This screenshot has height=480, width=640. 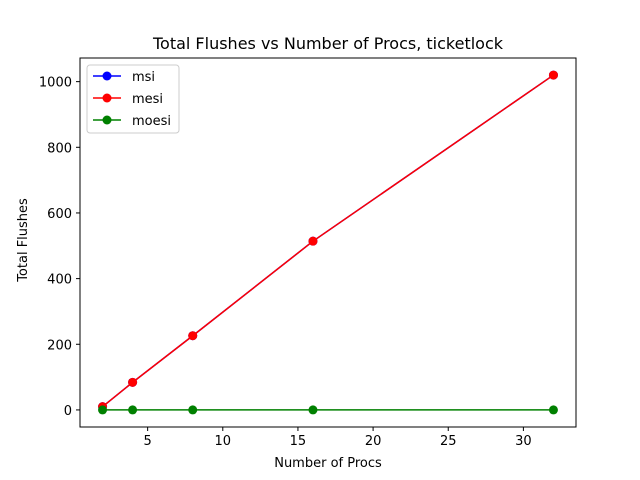 I want to click on legend-label: moesi, so click(x=151, y=121).